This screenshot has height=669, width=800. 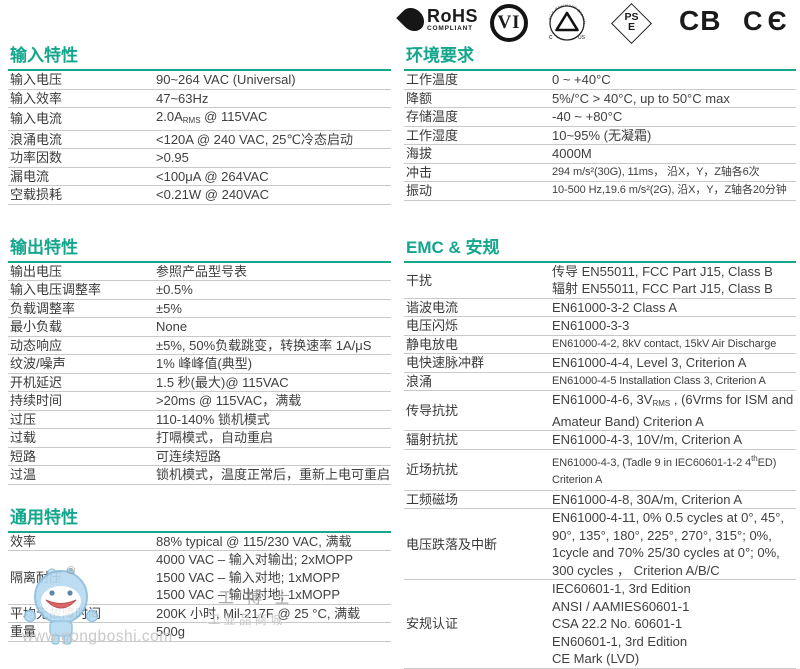 What do you see at coordinates (30, 176) in the screenshot?
I see `spec-label: 漏电流` at bounding box center [30, 176].